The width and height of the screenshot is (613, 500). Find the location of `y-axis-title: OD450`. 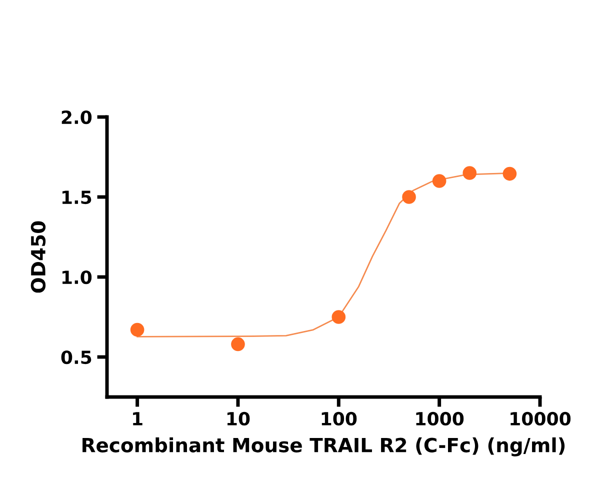

y-axis-title: OD450 is located at coordinates (38, 257).